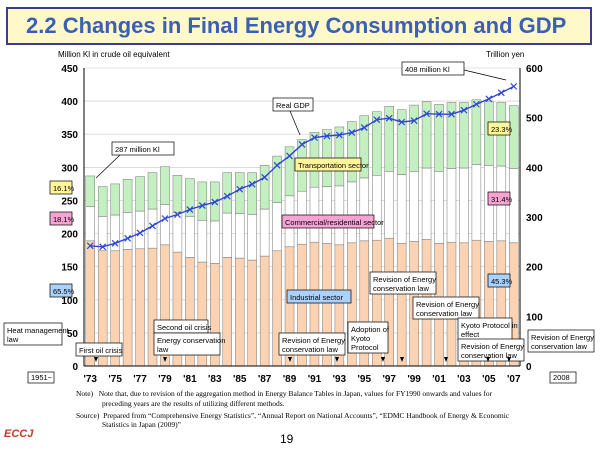  Describe the element at coordinates (90, 379) in the screenshot. I see `x-tick-label: '73` at that location.